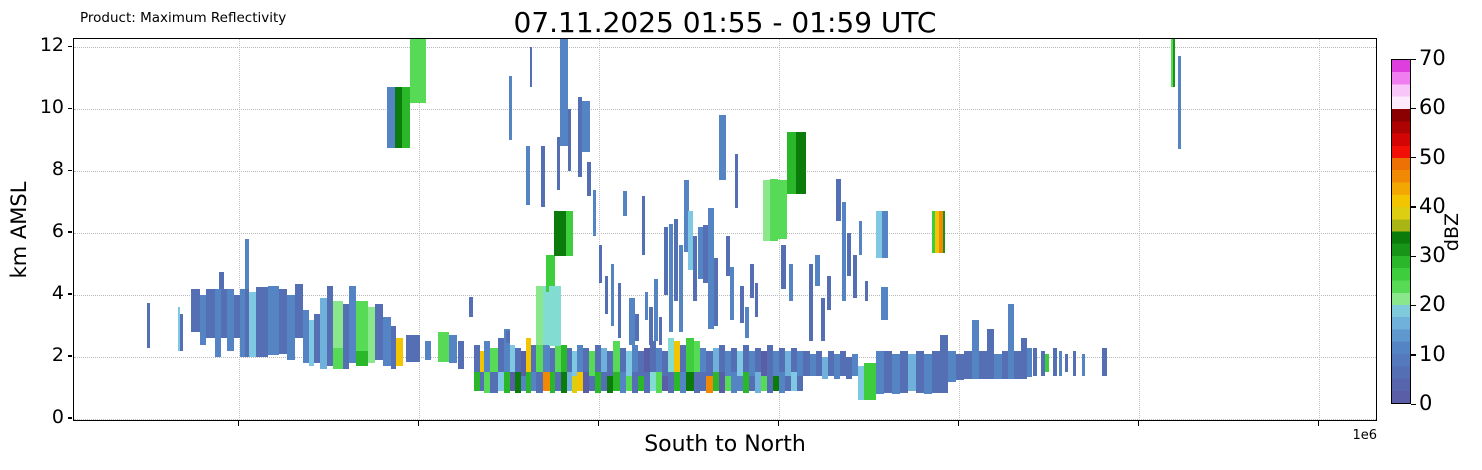 Image resolution: width=1482 pixels, height=470 pixels. What do you see at coordinates (1432, 205) in the screenshot?
I see `colorbar-tick-label: 40` at bounding box center [1432, 205].